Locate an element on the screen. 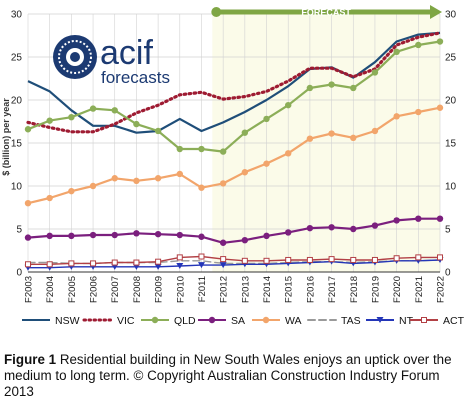  y-tick-label: 5 is located at coordinates (19, 230).